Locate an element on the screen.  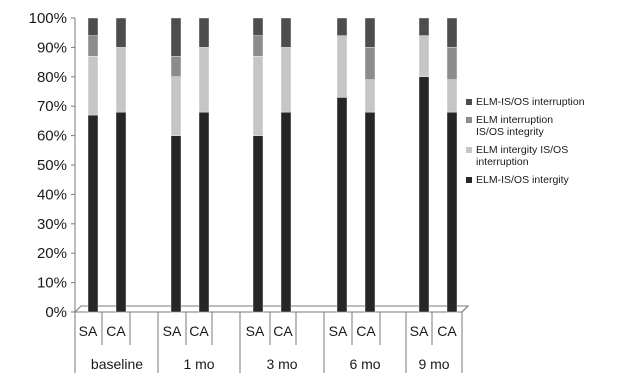
y-tick-label: 70% is located at coordinates (52, 106).